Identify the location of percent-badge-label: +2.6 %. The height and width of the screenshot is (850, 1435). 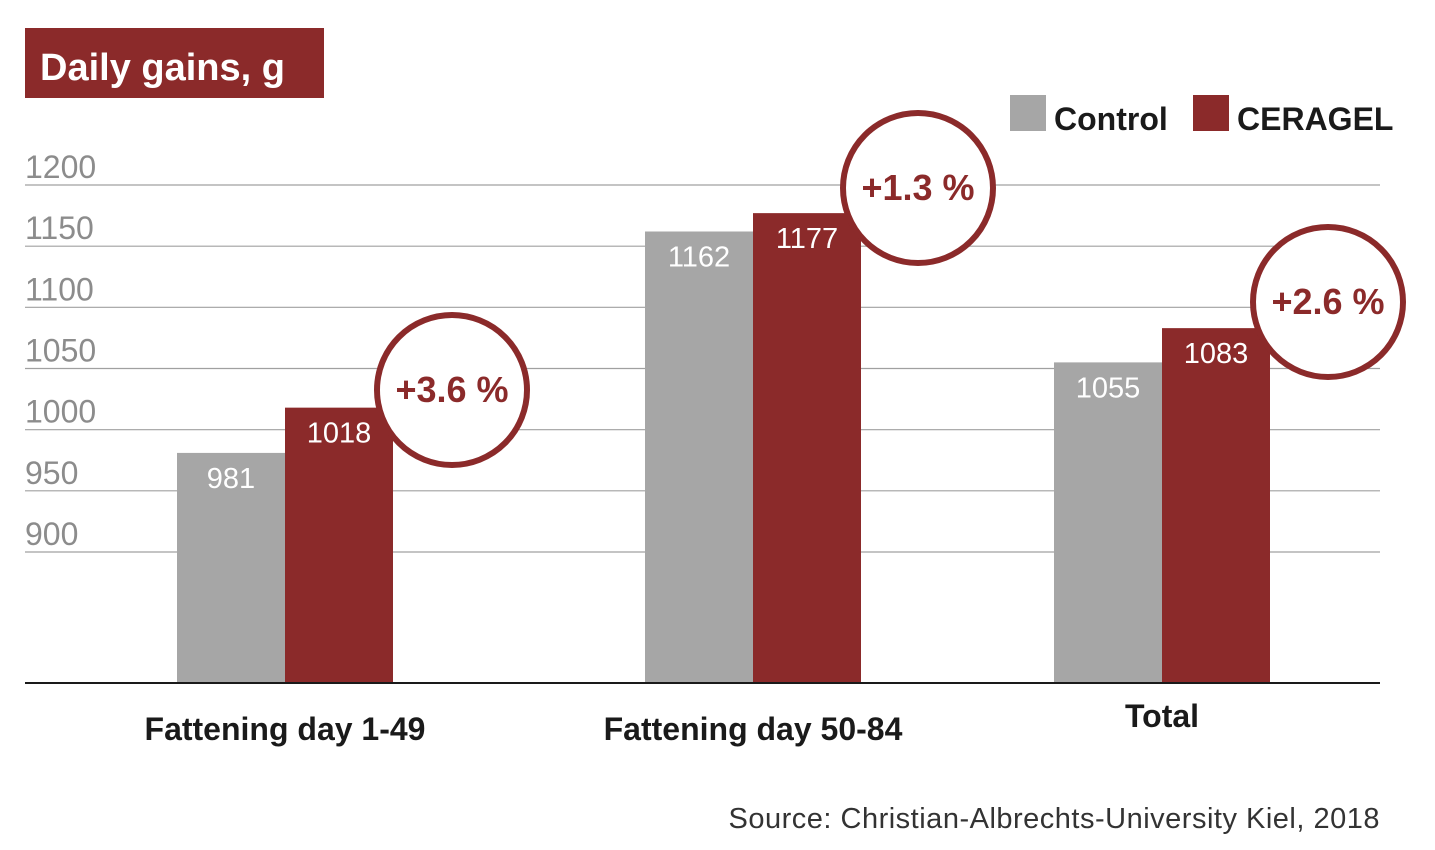
(1327, 301).